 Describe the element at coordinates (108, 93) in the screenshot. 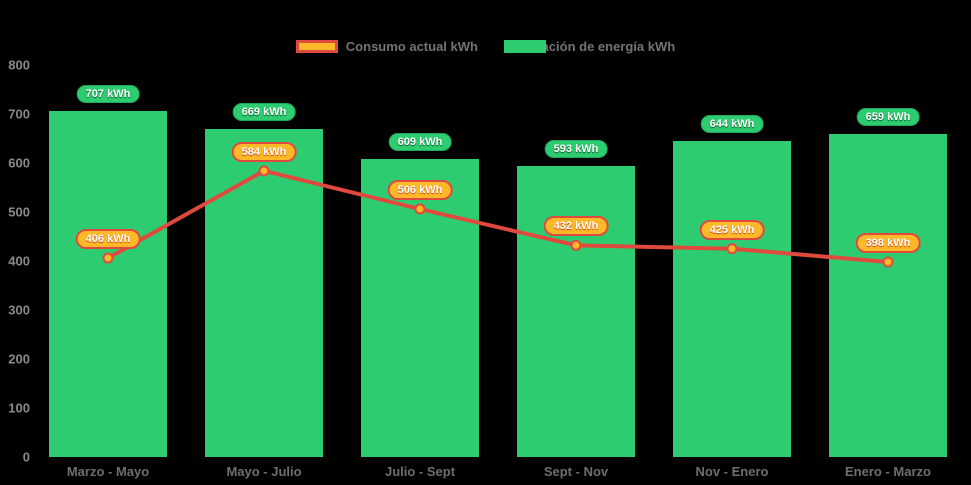

I see `generation-data-label: 707 kWh` at that location.